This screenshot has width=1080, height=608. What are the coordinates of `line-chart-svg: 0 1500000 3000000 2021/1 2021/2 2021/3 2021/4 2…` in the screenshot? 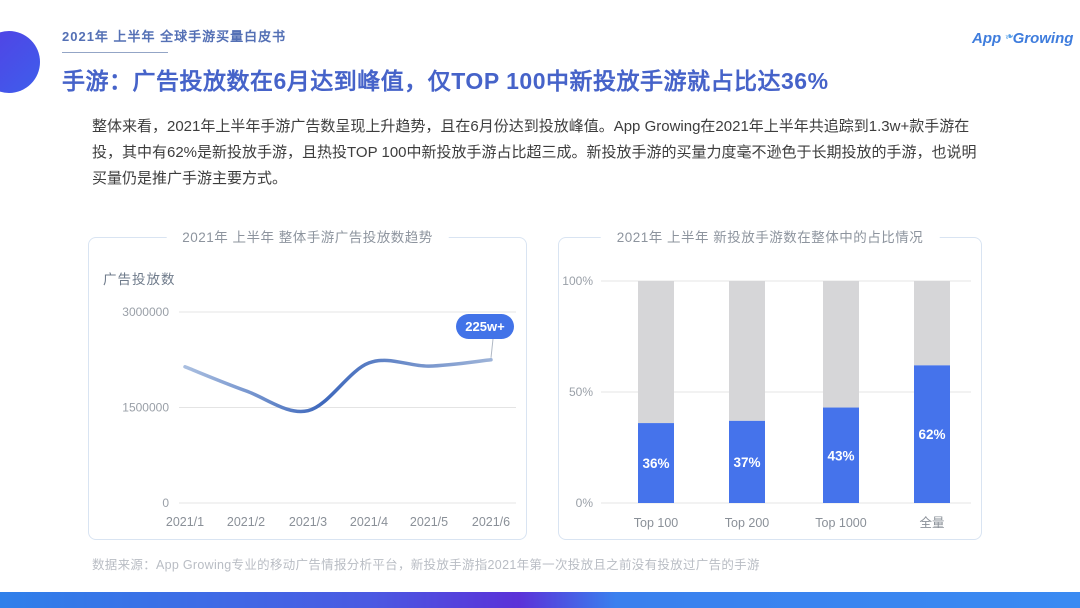 It's located at (319, 417).